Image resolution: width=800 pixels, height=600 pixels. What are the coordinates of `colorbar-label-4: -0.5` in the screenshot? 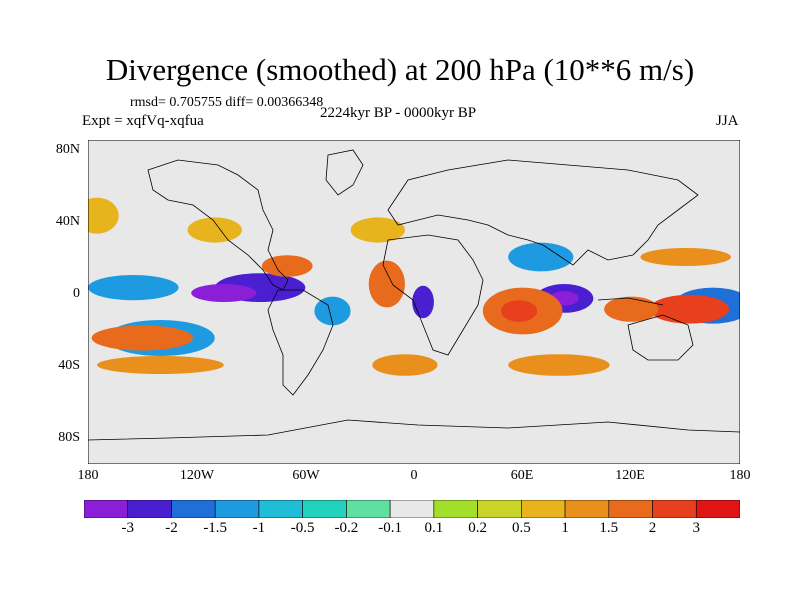 It's located at (302, 528).